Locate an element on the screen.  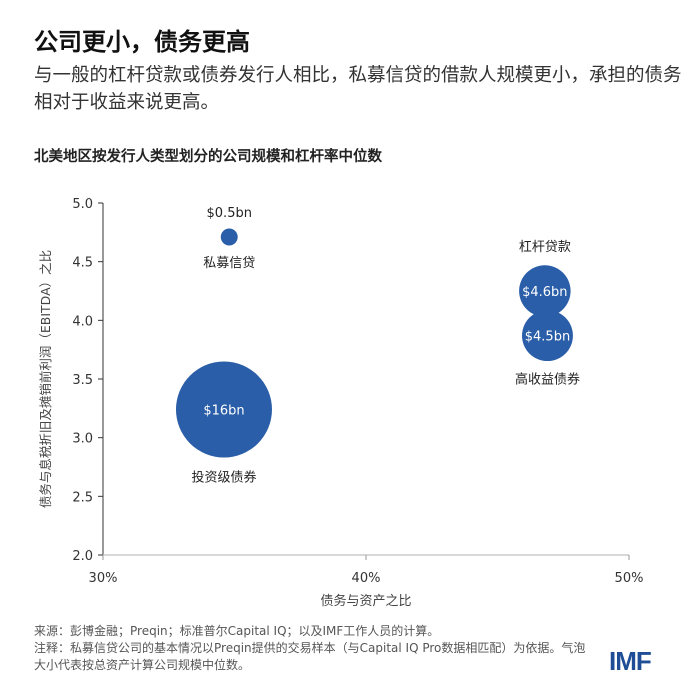
bubble-category-label: 杠杆贷款 is located at coordinates (545, 247).